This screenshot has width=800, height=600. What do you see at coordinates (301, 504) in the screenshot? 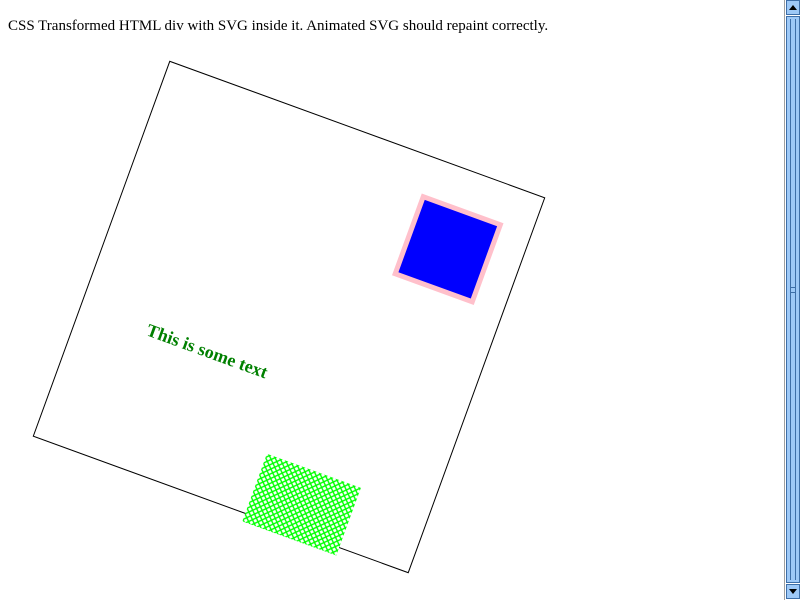
I see `checker-pattern-rect` at bounding box center [301, 504].